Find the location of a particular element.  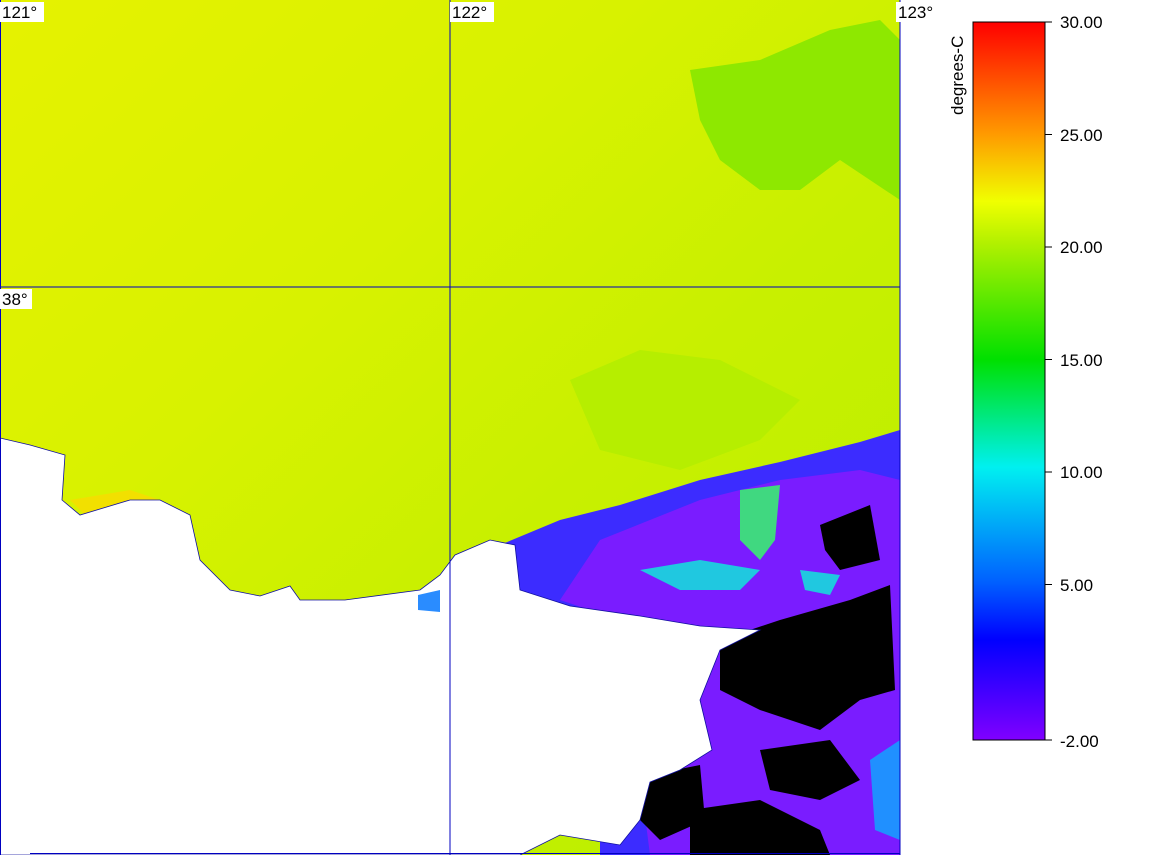

longitude-label: 122° is located at coordinates (469, 12).